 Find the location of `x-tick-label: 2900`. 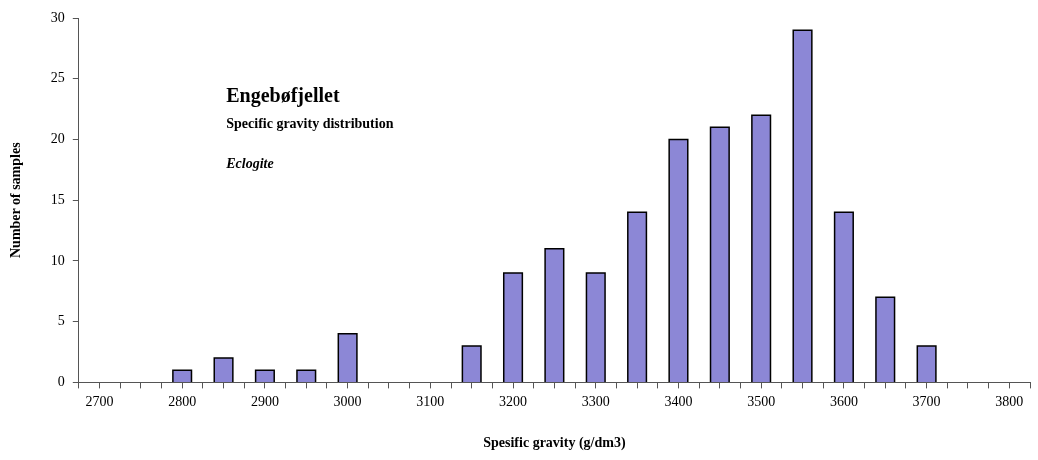

x-tick-label: 2900 is located at coordinates (264, 402).